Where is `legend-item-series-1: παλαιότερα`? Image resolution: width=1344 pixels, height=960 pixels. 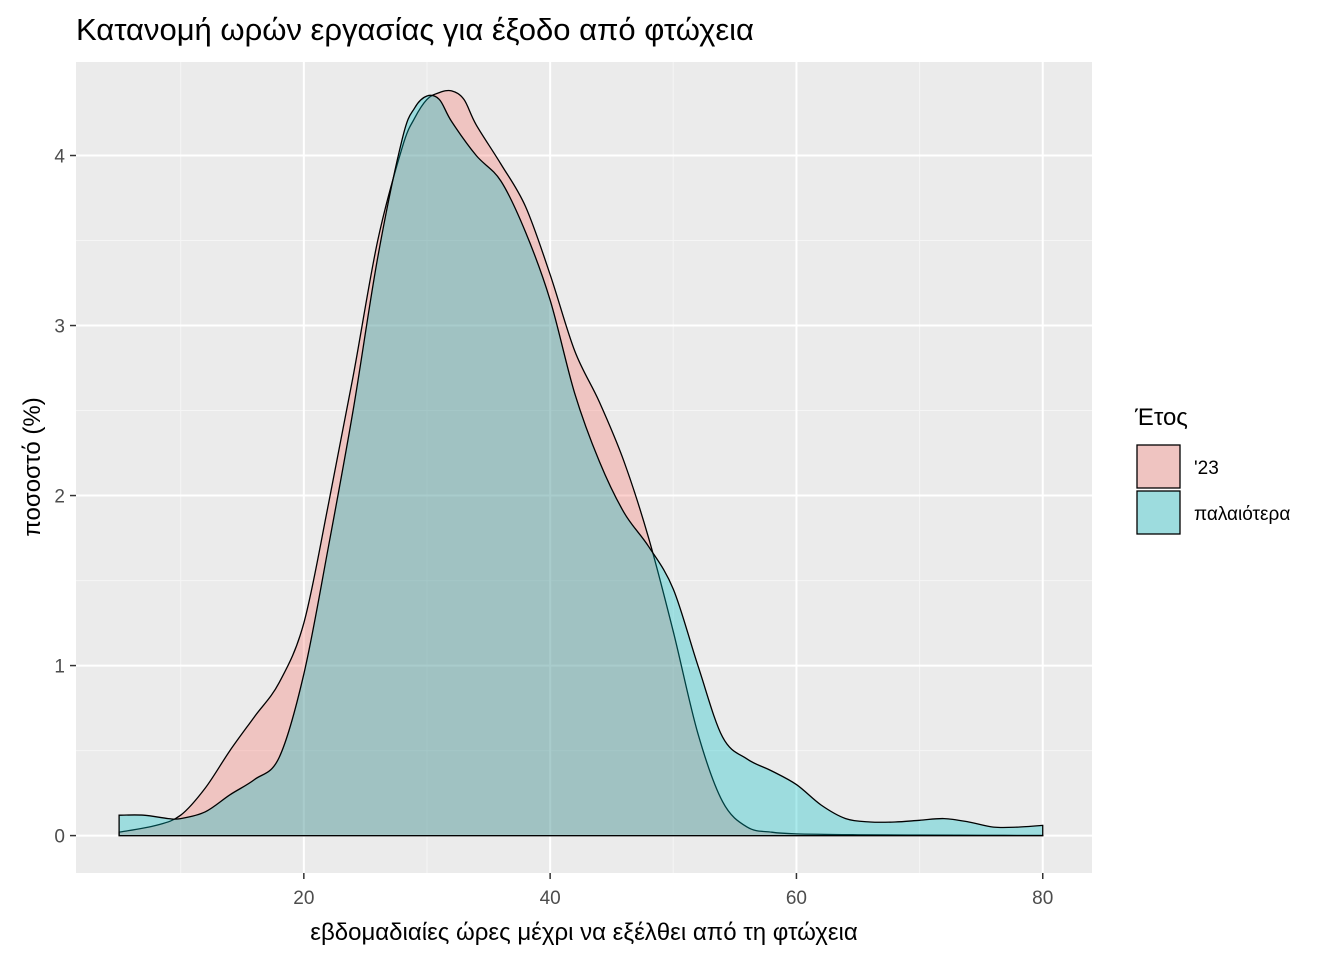 legend-item-series-1: παλαιότερα is located at coordinates (1213, 512).